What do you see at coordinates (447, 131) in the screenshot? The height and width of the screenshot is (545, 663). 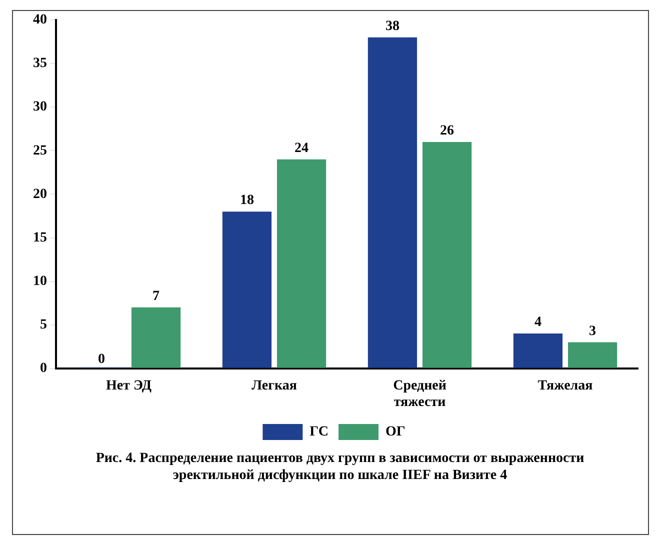 I see `data-label: 26` at bounding box center [447, 131].